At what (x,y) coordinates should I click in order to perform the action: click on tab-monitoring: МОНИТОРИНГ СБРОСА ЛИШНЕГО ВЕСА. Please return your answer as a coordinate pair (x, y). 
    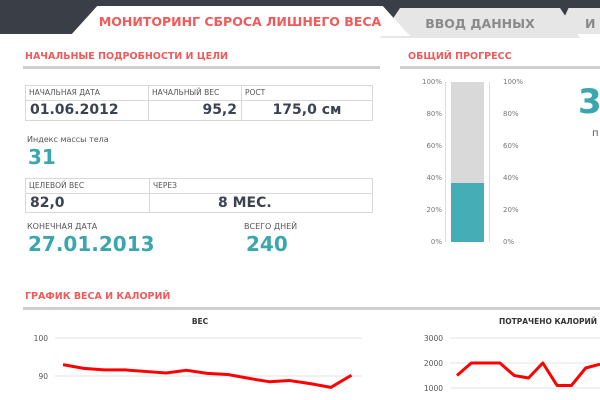
    Looking at the image, I should click on (240, 21).